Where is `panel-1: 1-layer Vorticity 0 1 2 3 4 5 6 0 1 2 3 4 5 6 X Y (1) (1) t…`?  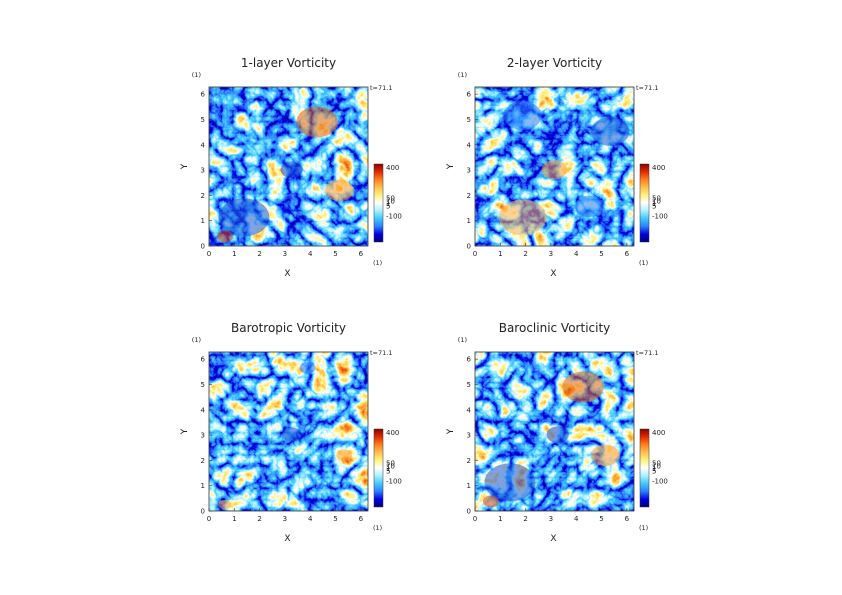 panel-1: 1-layer Vorticity 0 1 2 3 4 5 6 0 1 2 3 4 5 6 X Y (1) (1) t… is located at coordinates (291, 167).